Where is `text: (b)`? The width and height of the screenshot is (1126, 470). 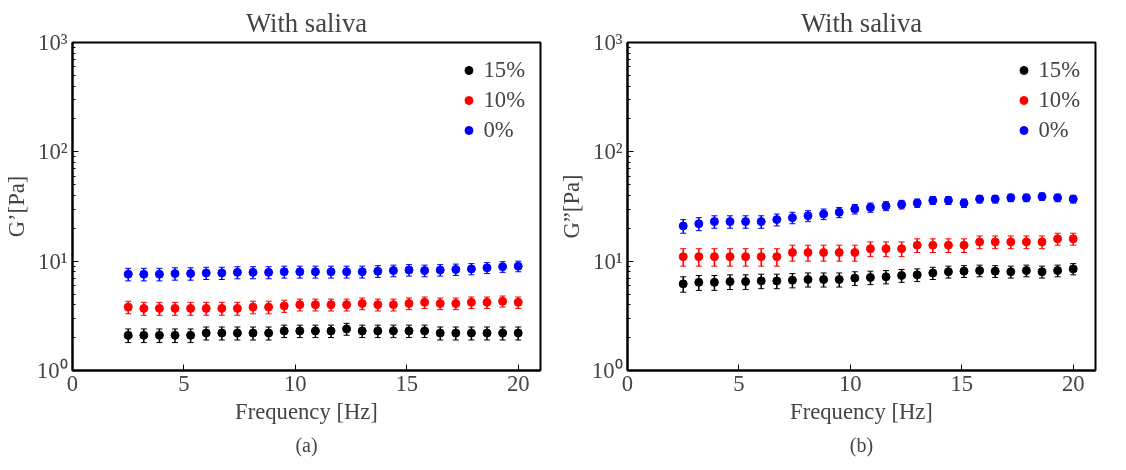 text: (b) is located at coordinates (861, 445).